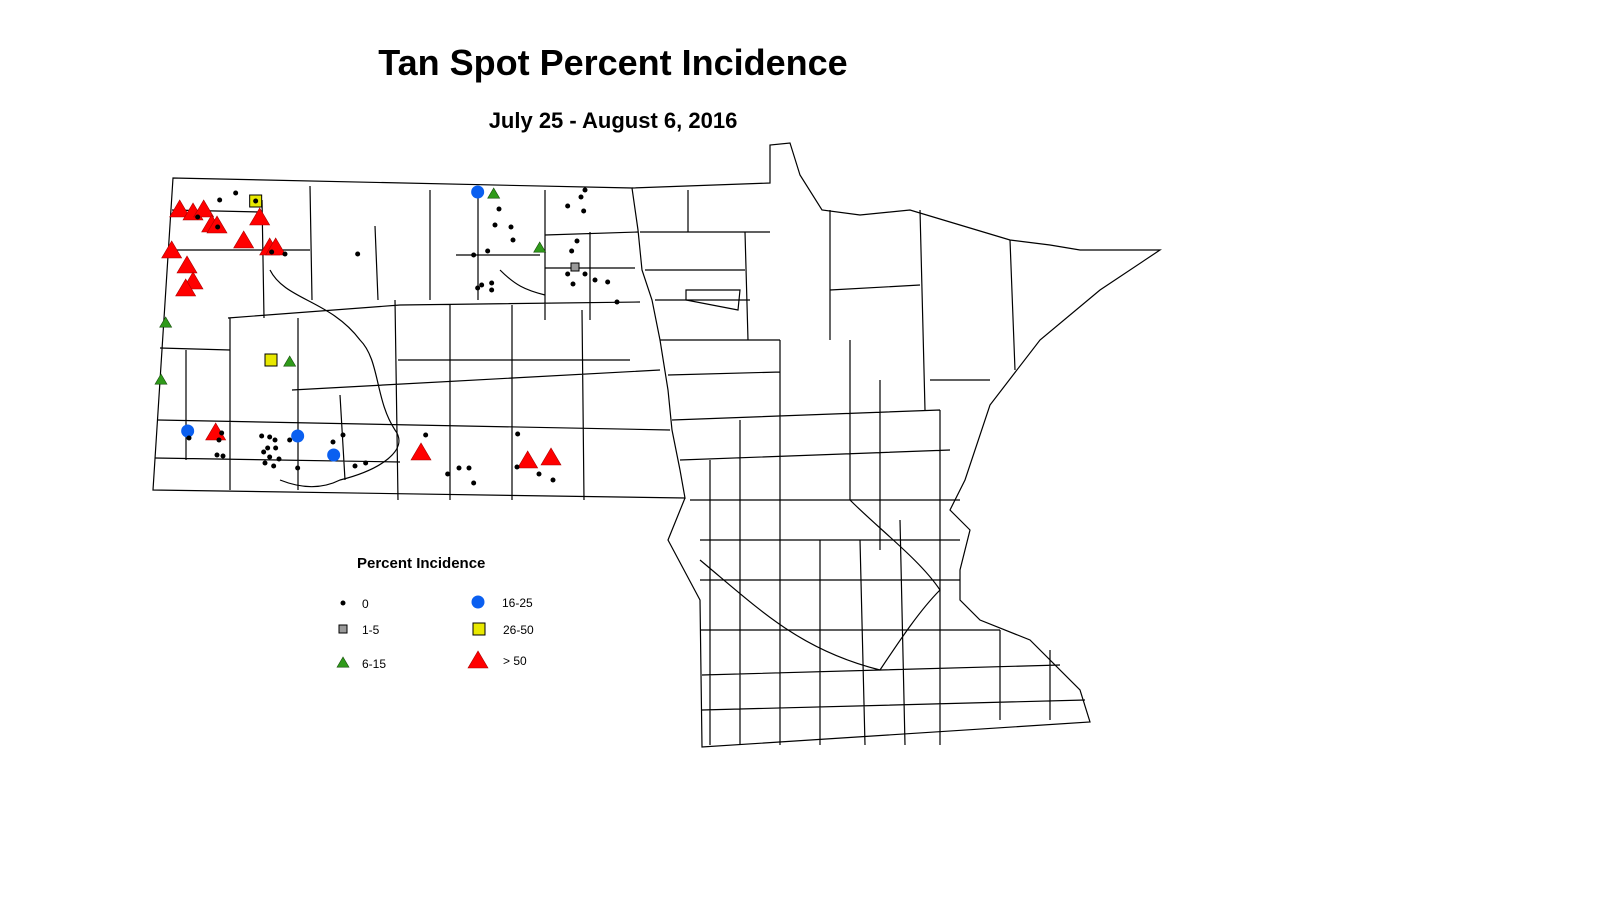 This screenshot has width=1612, height=900. Describe the element at coordinates (517, 603) in the screenshot. I see `legend-label-16-25: 16-25` at that location.